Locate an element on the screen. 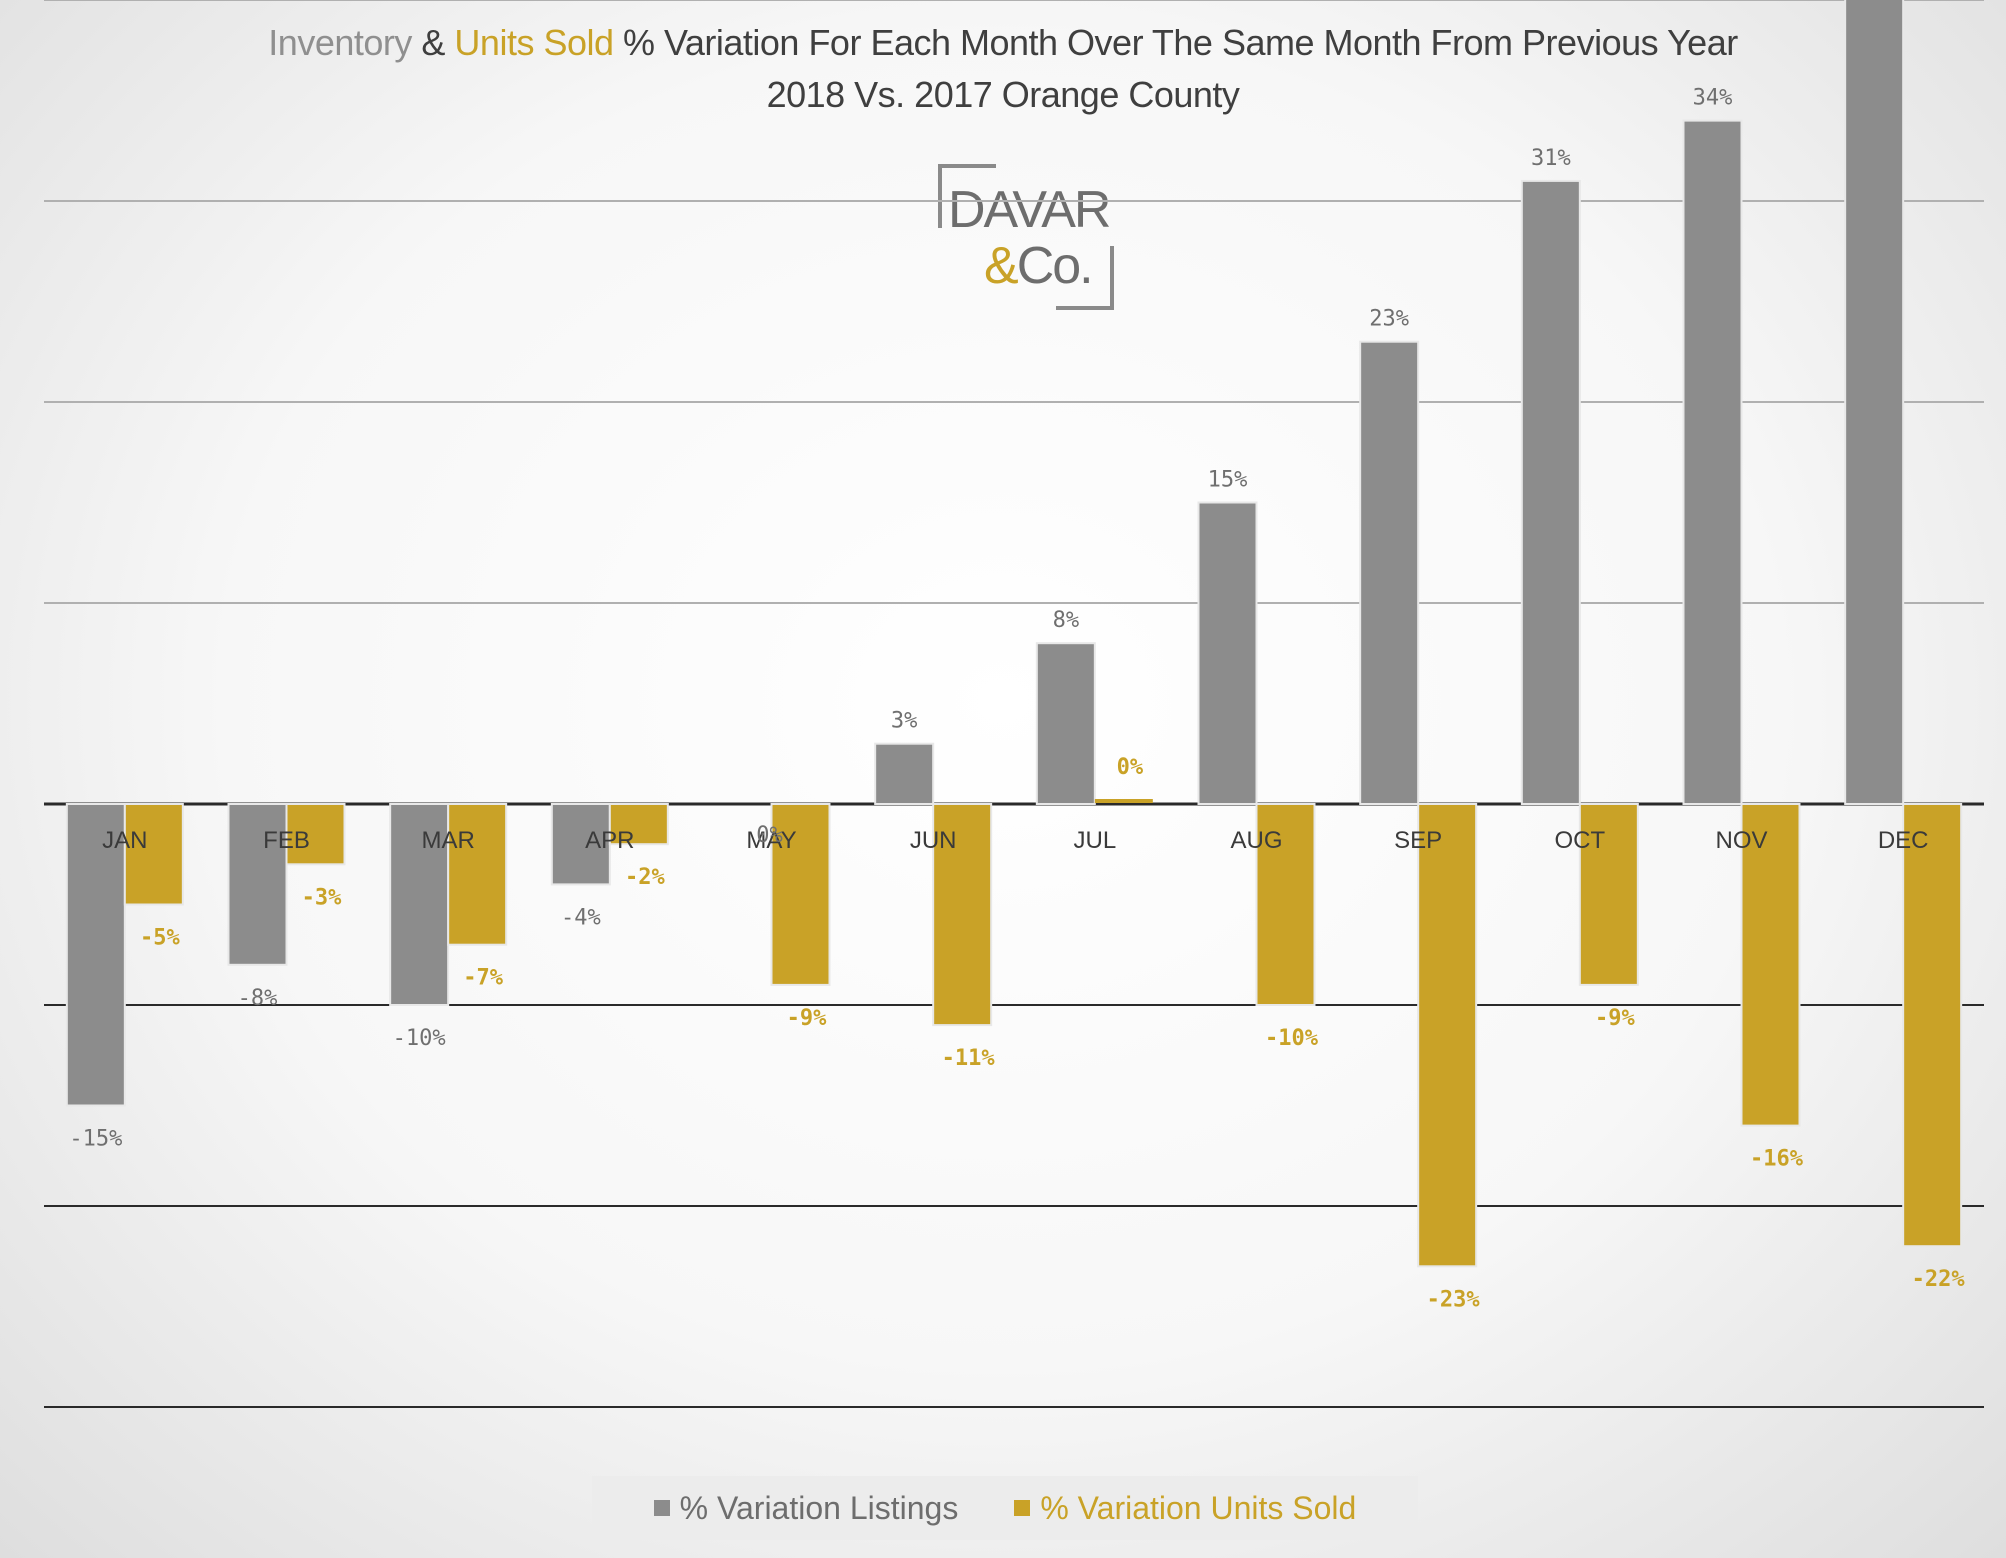 This screenshot has height=1558, width=2006. x-tick-label: APR is located at coordinates (609, 840).